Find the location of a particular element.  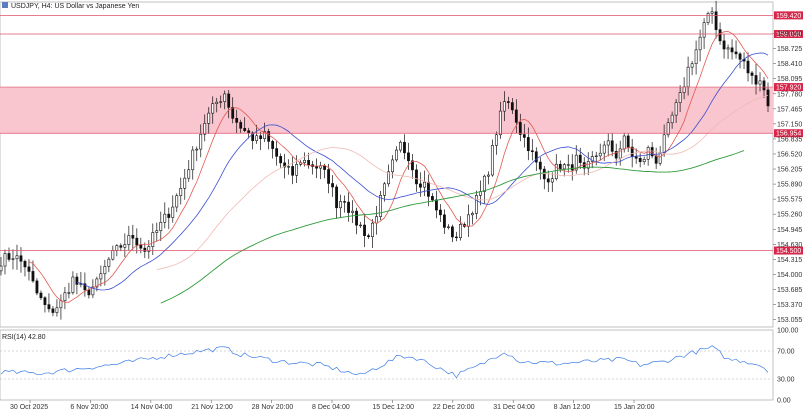

y-tick-label: 154.630 is located at coordinates (789, 245).